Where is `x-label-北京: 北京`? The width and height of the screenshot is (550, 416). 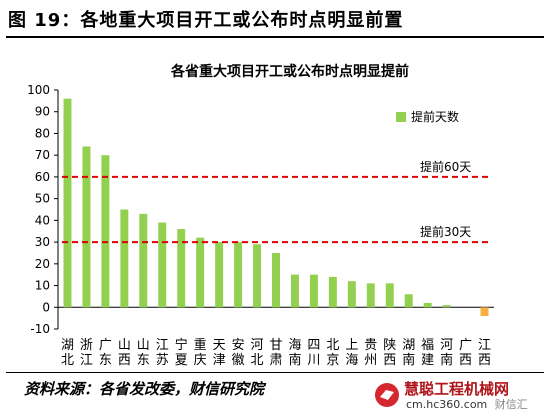 x-label-北京: 北京 is located at coordinates (332, 353).